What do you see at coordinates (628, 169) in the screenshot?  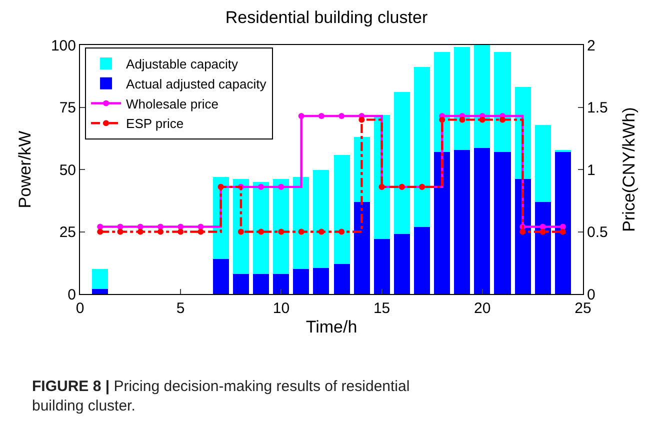 I see `y2-axis-title: Price(CNY/kWh)` at bounding box center [628, 169].